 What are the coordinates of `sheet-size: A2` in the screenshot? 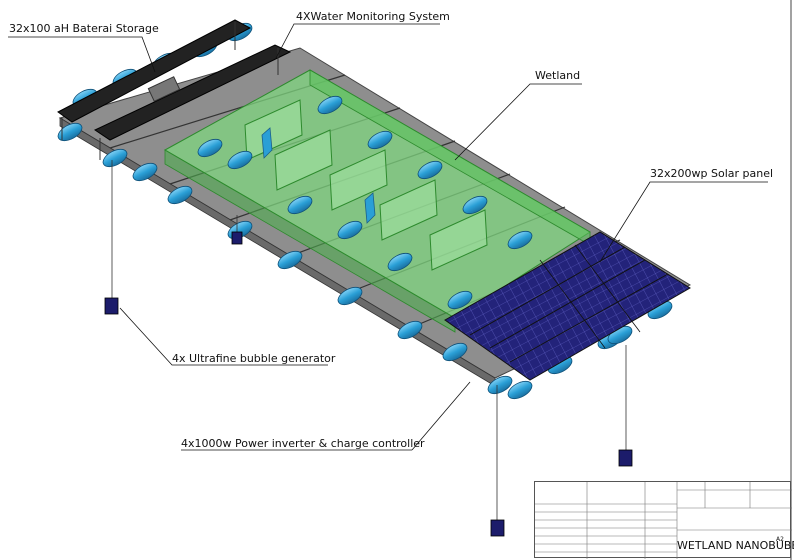 It's located at (780, 539).